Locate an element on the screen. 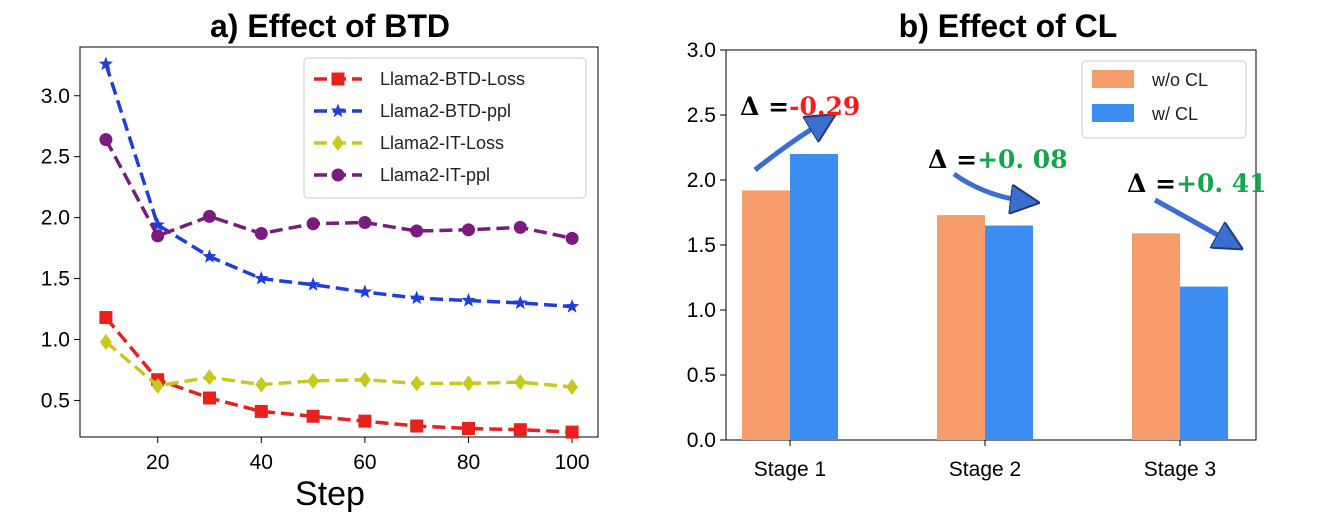 The height and width of the screenshot is (527, 1327). legend-swatch is located at coordinates (1113, 113).